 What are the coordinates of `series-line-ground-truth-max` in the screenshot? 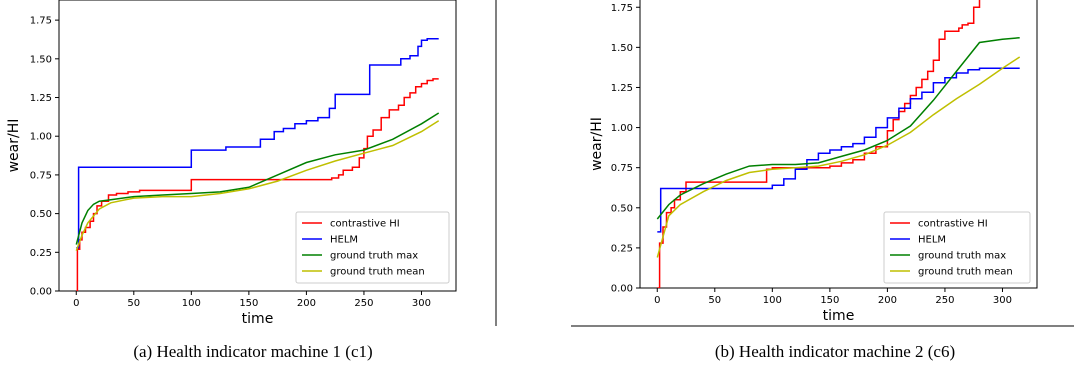 It's located at (257, 178).